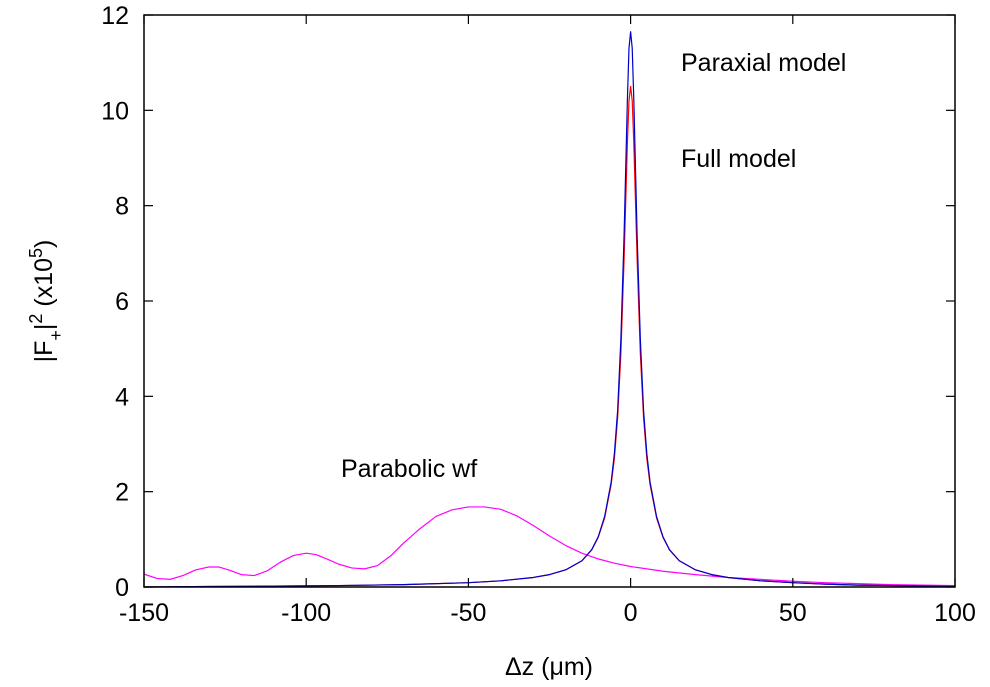  I want to click on y-tick-label: 6, so click(122, 302).